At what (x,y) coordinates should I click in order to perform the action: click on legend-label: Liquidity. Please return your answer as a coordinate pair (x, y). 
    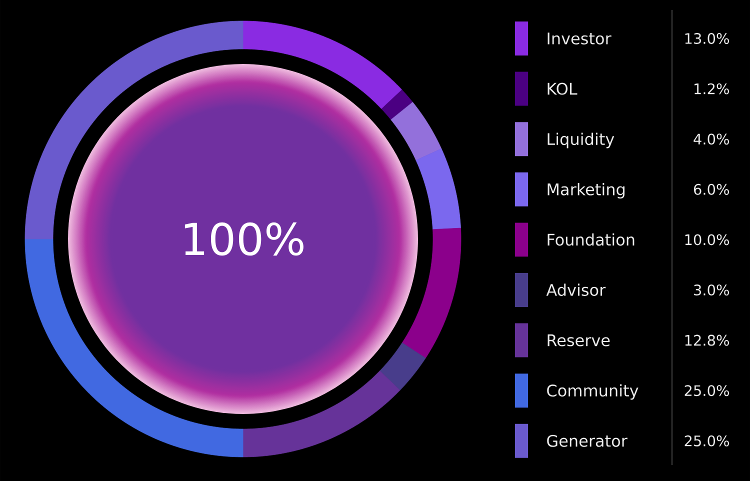
    Looking at the image, I should click on (581, 140).